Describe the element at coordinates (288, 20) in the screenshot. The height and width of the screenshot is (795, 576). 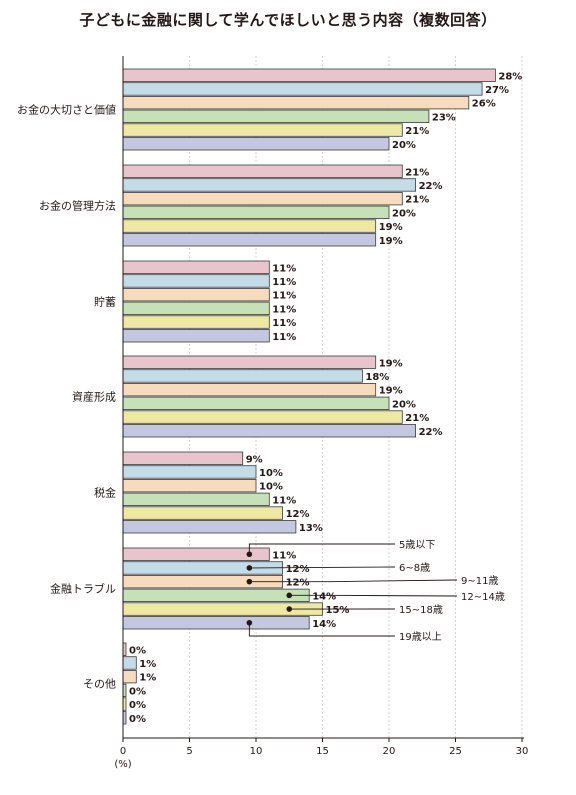
I see `chart-title: 子どもに金融に関して学んでほしいと思う内容（複数回答）` at that location.